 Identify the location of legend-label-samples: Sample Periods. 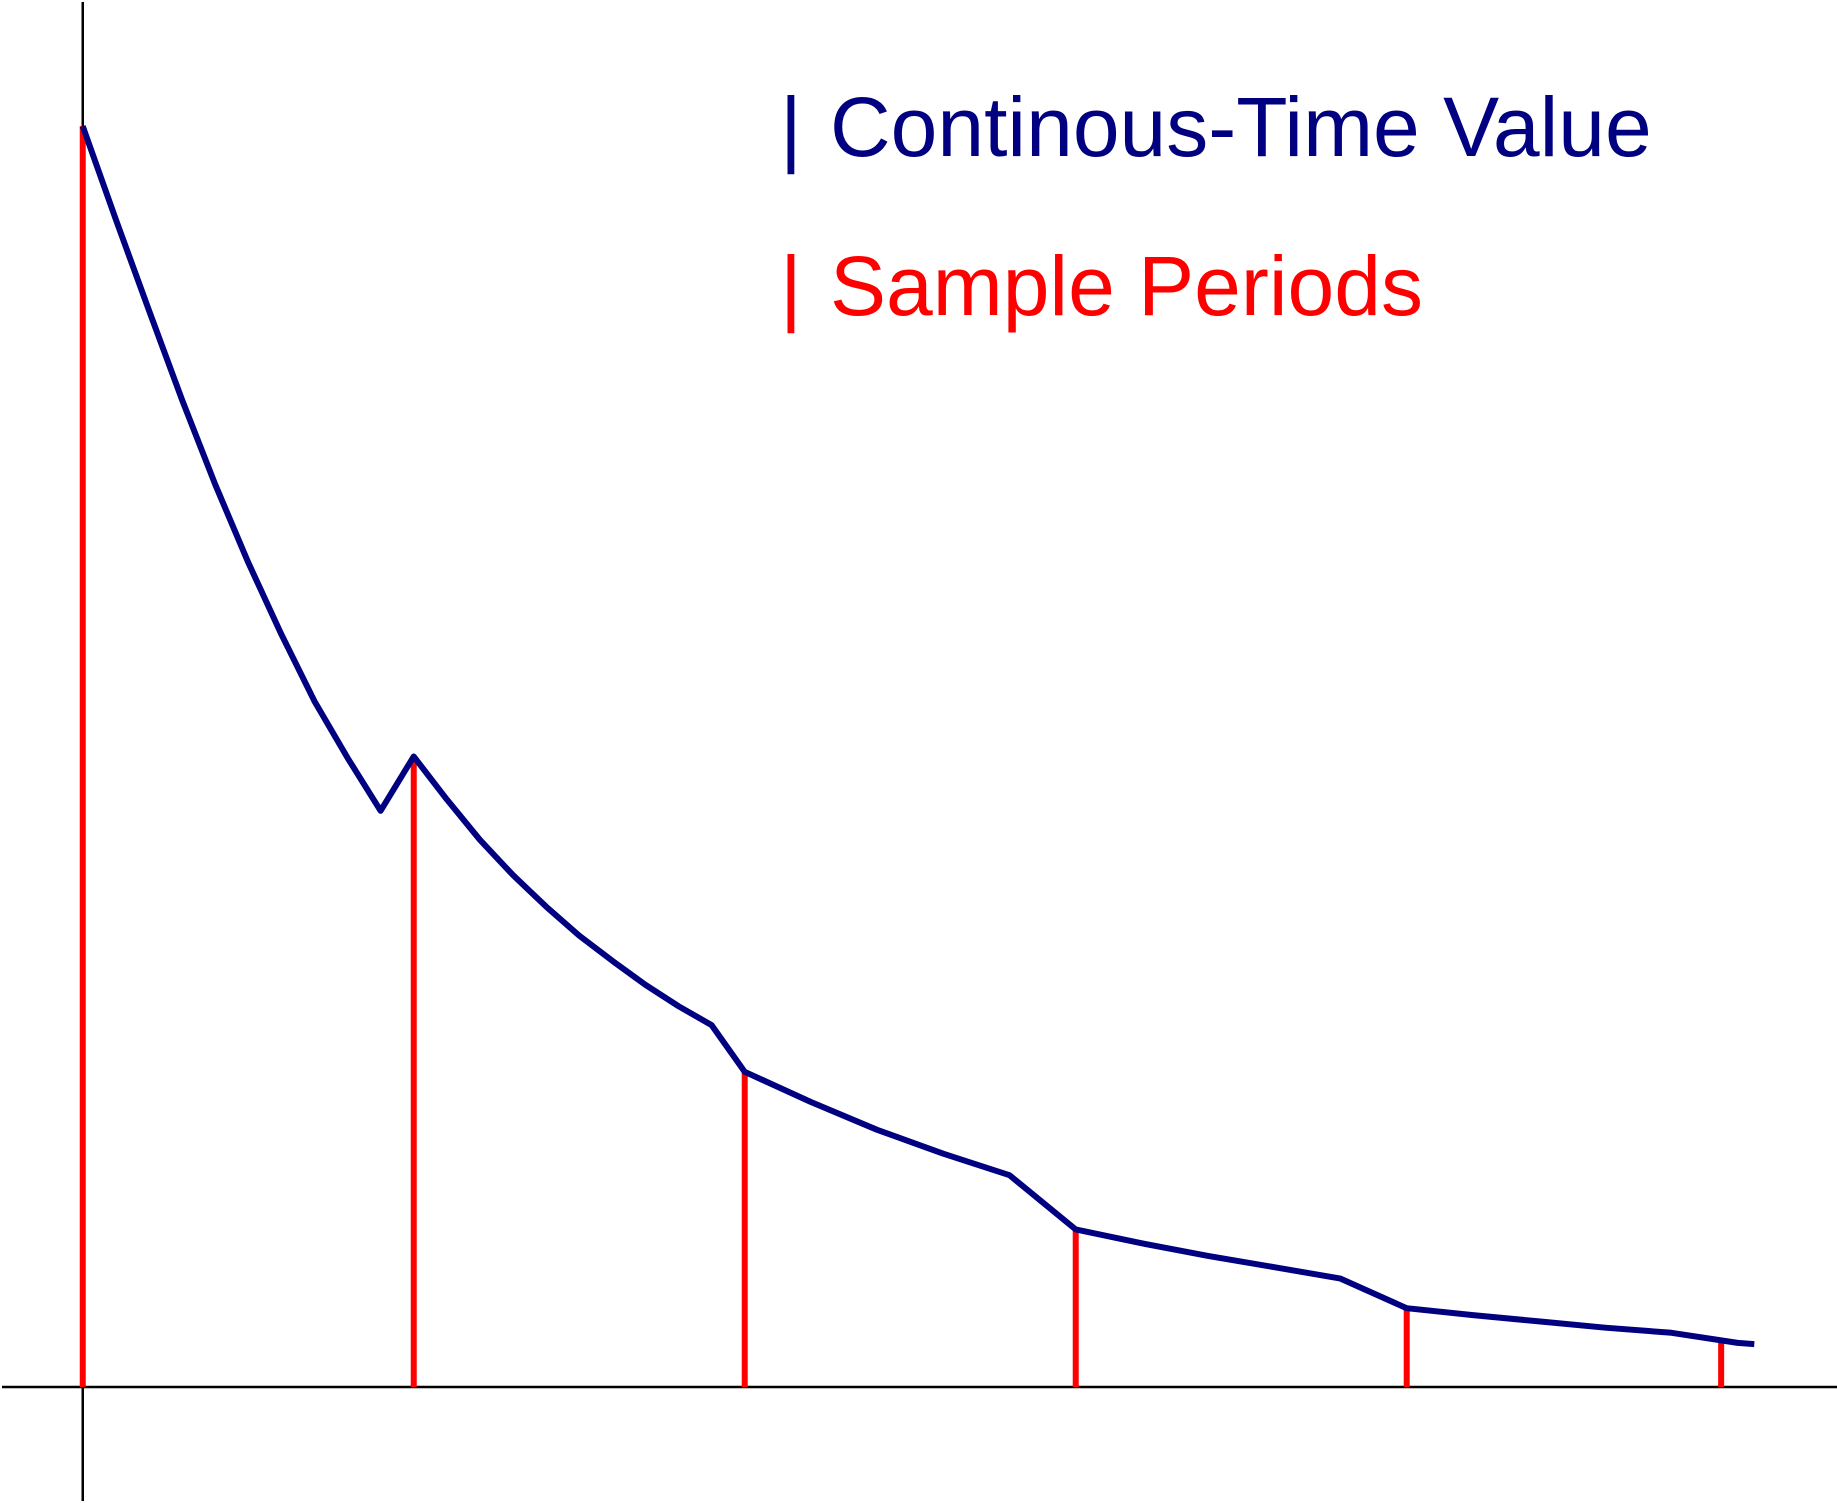
(1126, 286).